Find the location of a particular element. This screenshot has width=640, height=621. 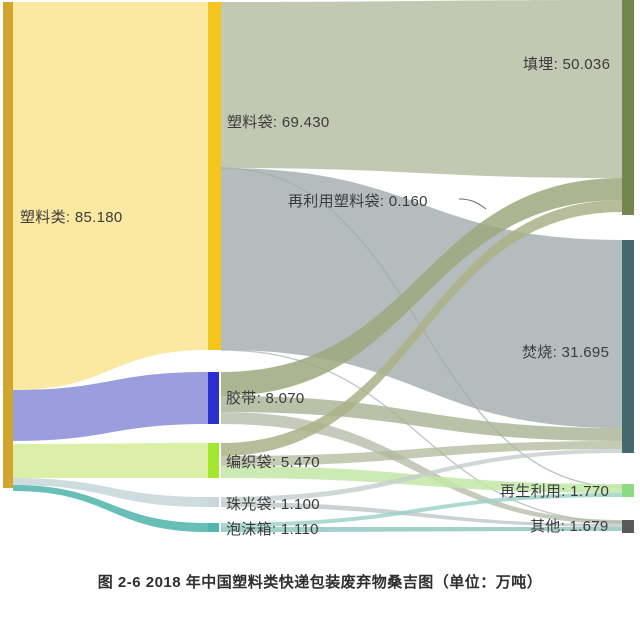

label-pearl-bag: 珠光袋: 1.100 is located at coordinates (273, 504).